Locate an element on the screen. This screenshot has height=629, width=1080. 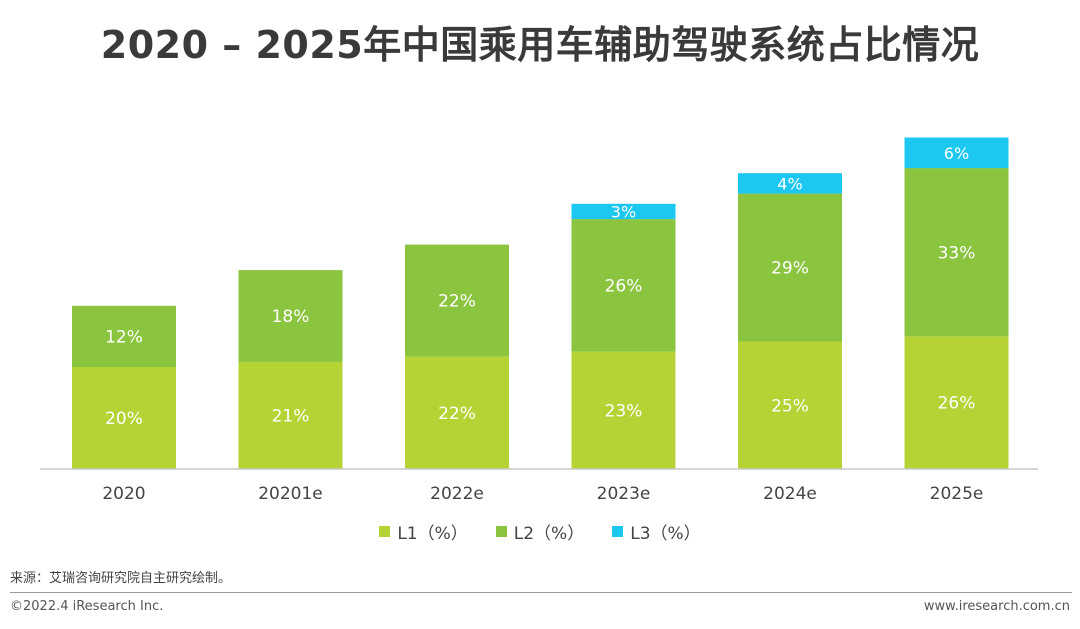
legend-swatch-l3 is located at coordinates (618, 531).